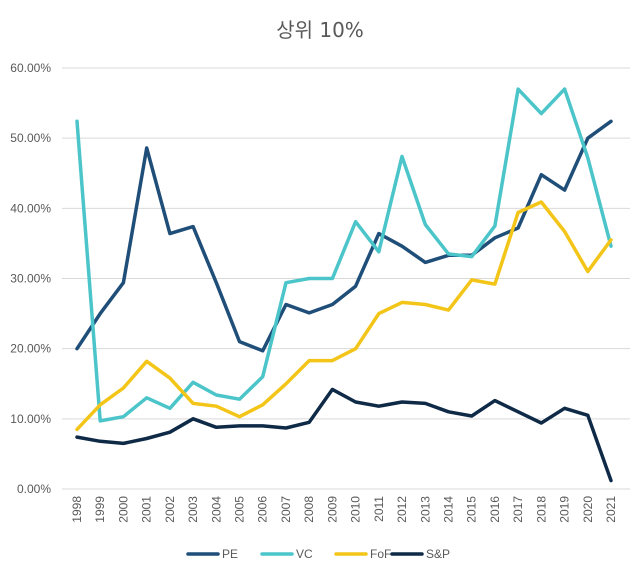  What do you see at coordinates (588, 509) in the screenshot?
I see `x-tick-label: 2020` at bounding box center [588, 509].